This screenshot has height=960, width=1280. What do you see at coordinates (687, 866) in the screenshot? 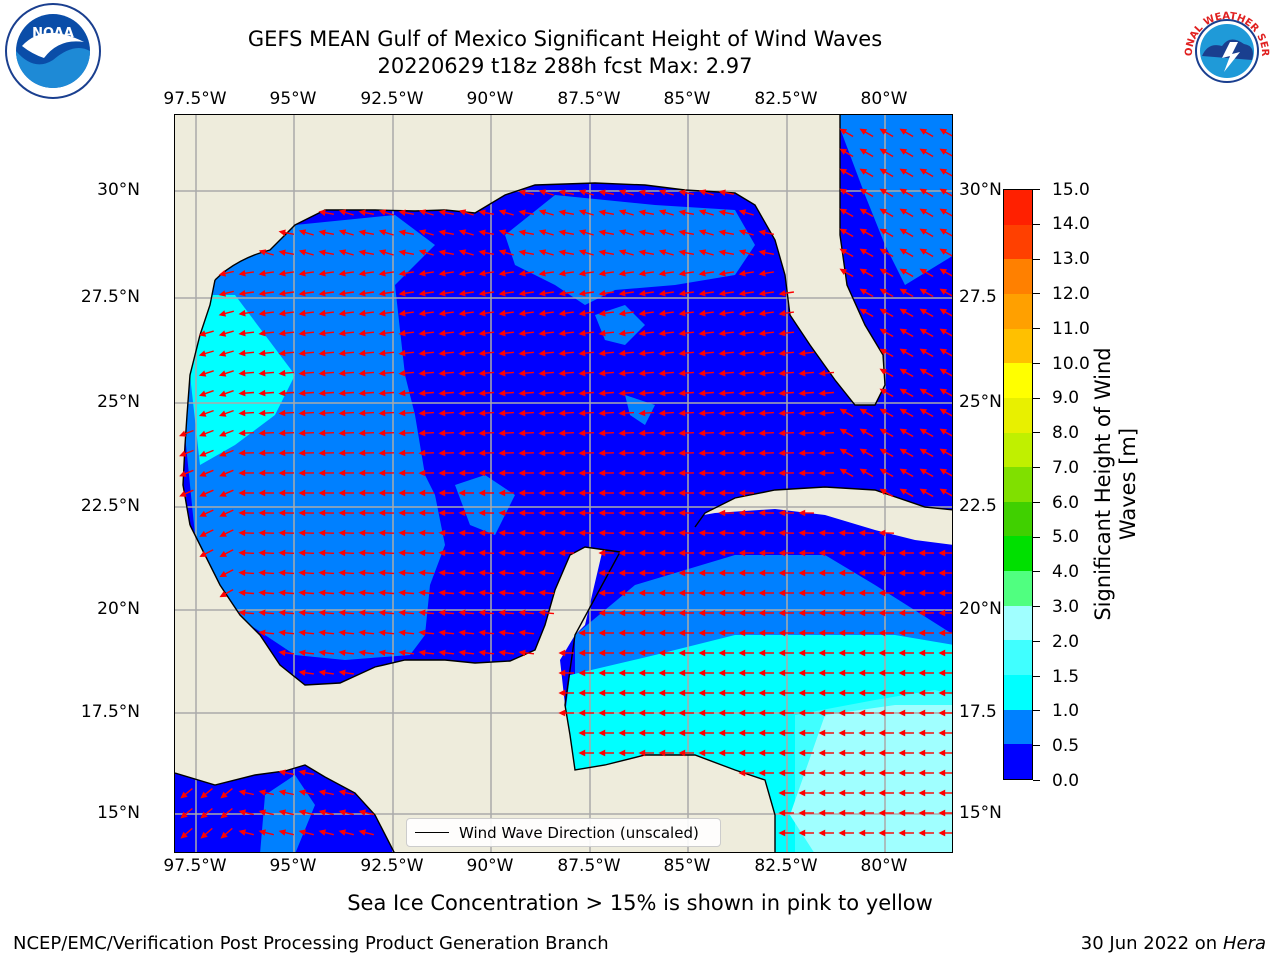
I see `lon-tick-bottom: 85°W` at bounding box center [687, 866].